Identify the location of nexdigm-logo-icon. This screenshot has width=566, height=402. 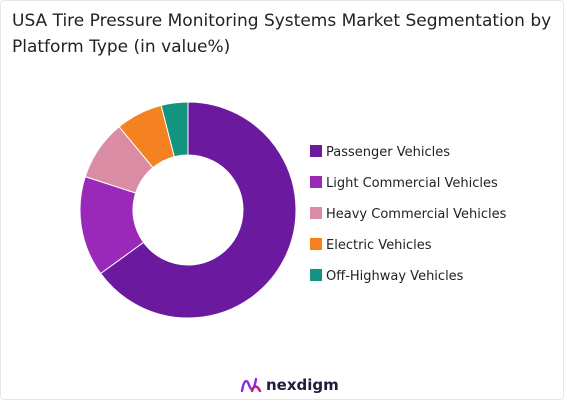
(251, 385).